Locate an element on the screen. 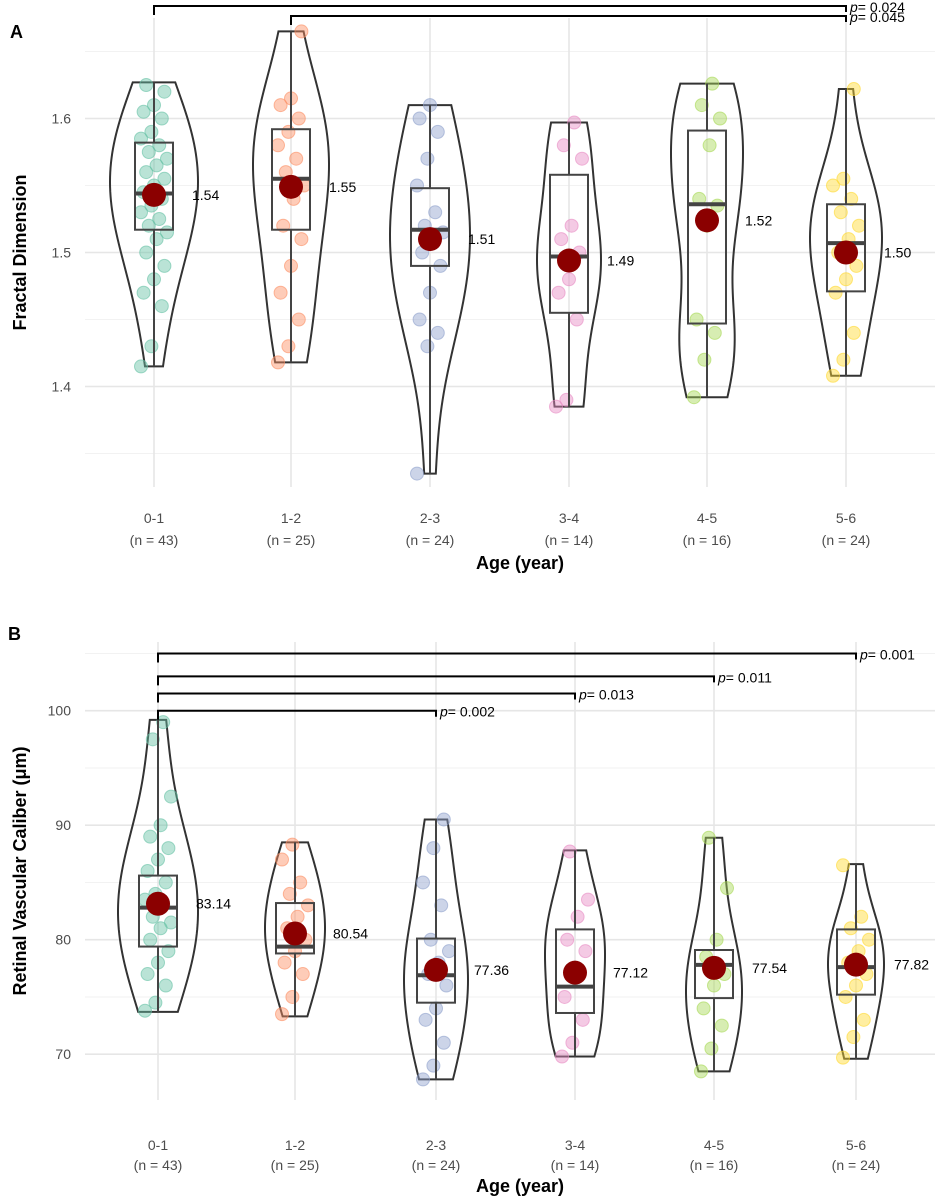 The image size is (945, 1200). significance-bracket: p= 0.045 is located at coordinates (597, 17).